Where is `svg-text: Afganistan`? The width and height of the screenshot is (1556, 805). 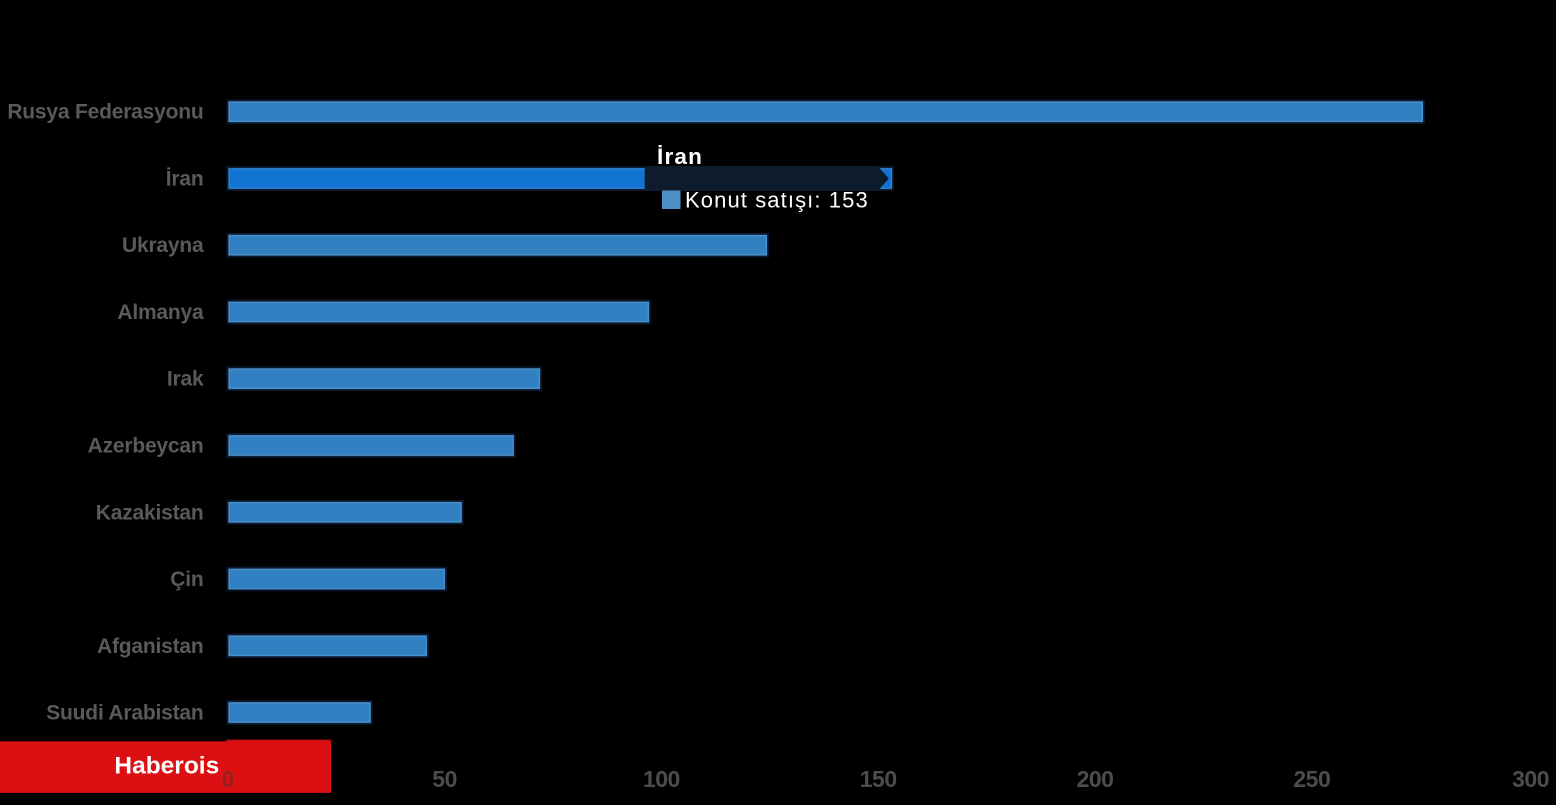 svg-text: Afganistan is located at coordinates (150, 646).